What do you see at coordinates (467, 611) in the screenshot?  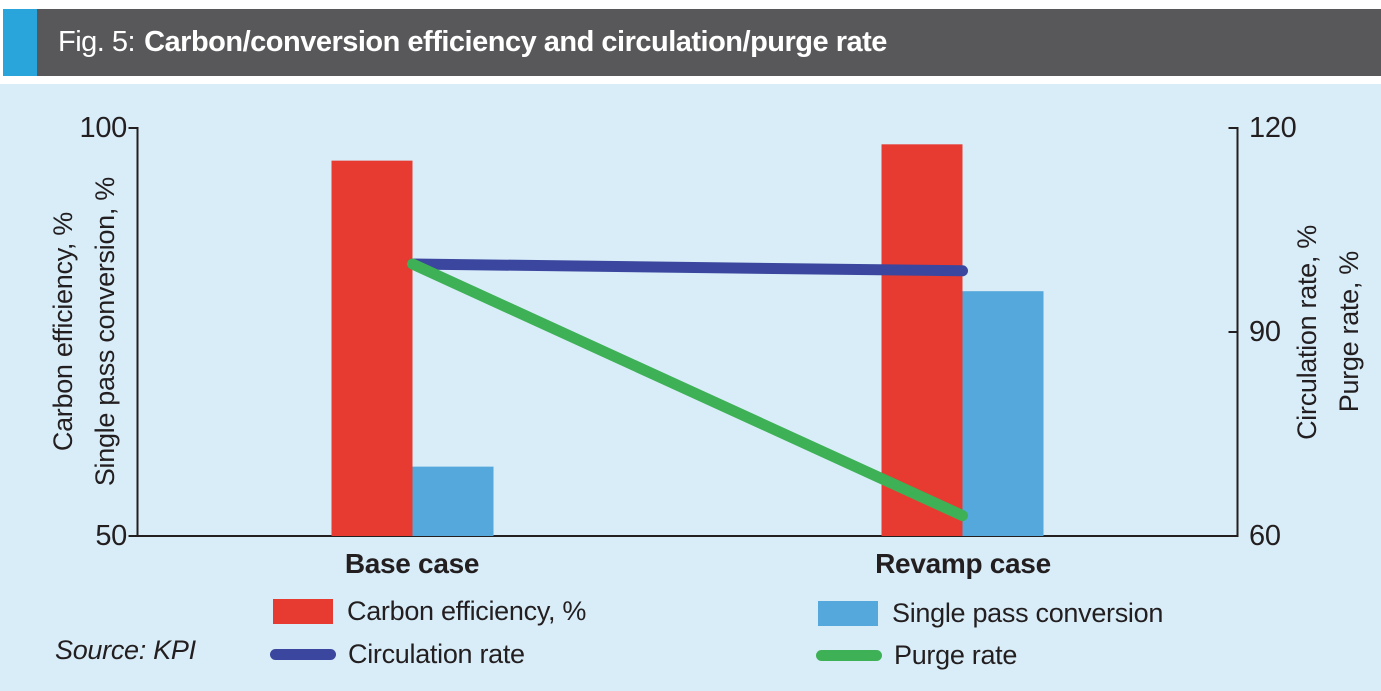 I see `legend-label-carbon-efficiency: Carbon efficiency, %` at bounding box center [467, 611].